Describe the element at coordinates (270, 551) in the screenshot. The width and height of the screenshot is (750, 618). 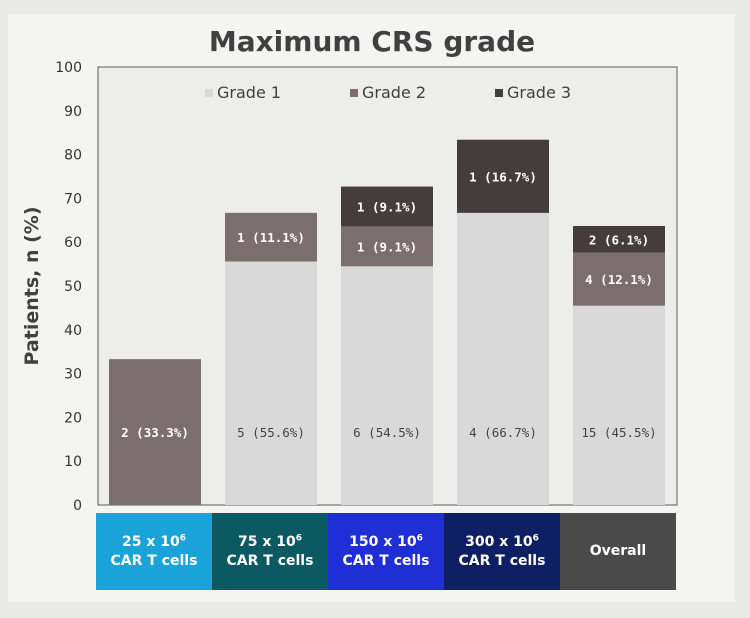
I see `category-label: 75 x 106 CAR T cells` at that location.